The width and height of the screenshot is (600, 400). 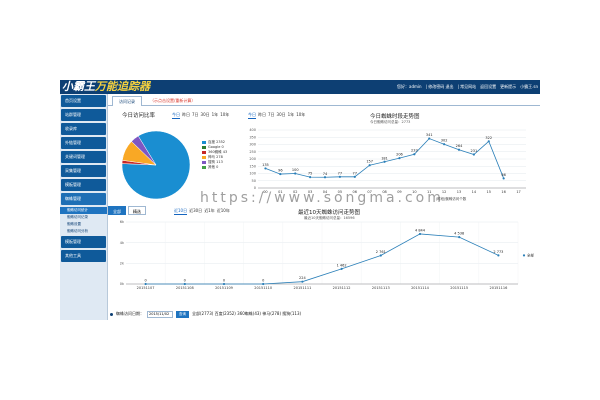 I want to click on line1-xtick: 04, so click(x=325, y=192).